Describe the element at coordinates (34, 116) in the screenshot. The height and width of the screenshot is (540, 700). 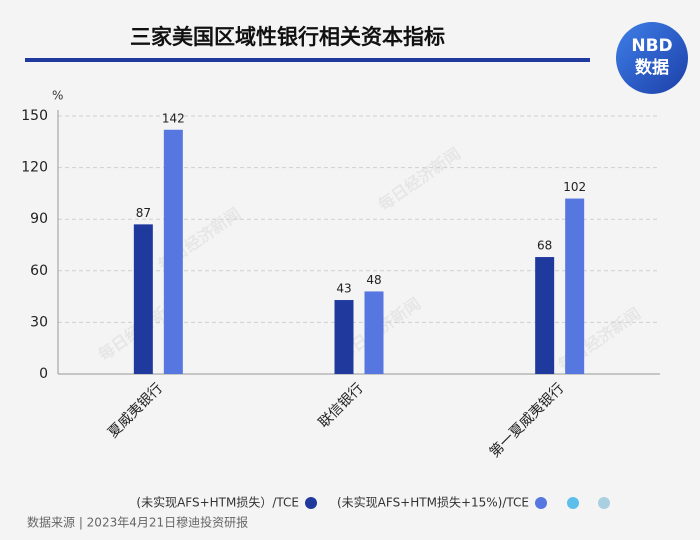
I see `y-tick-label: 150` at that location.